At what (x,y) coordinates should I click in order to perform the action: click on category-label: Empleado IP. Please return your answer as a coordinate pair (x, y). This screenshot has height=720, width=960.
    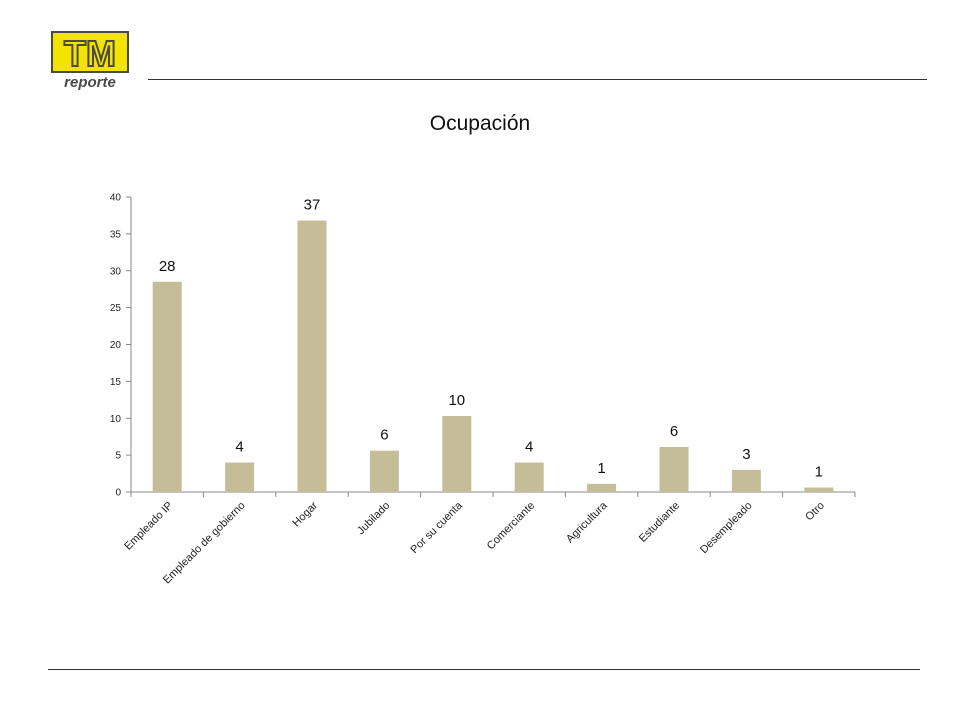
    Looking at the image, I should click on (148, 526).